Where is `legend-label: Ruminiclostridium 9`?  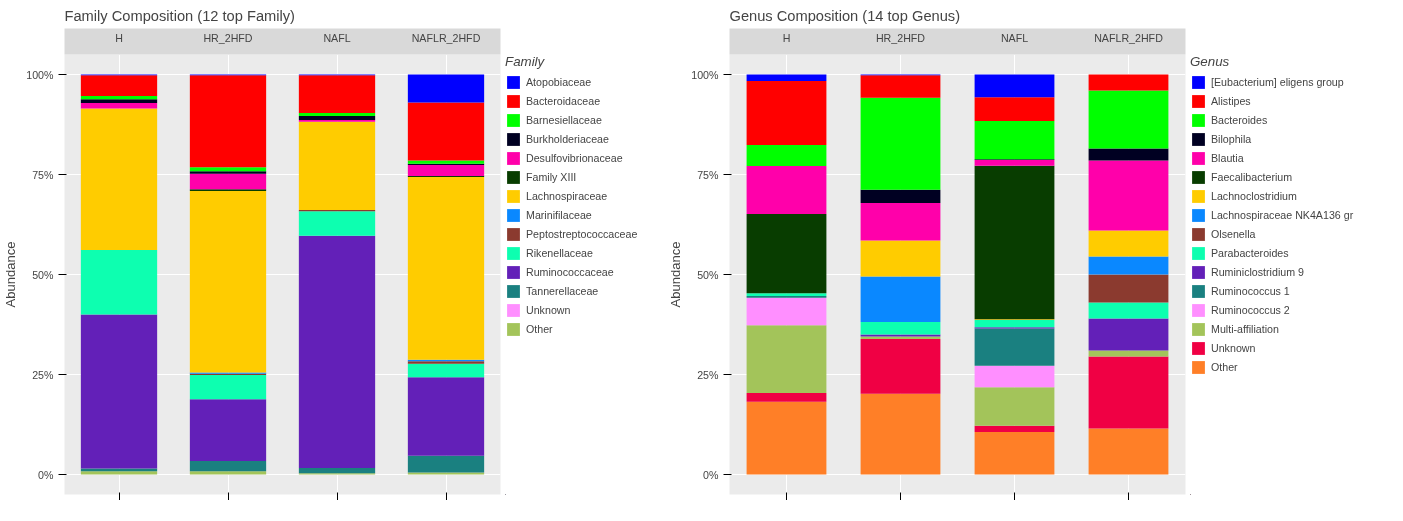 legend-label: Ruminiclostridium 9 is located at coordinates (1257, 272).